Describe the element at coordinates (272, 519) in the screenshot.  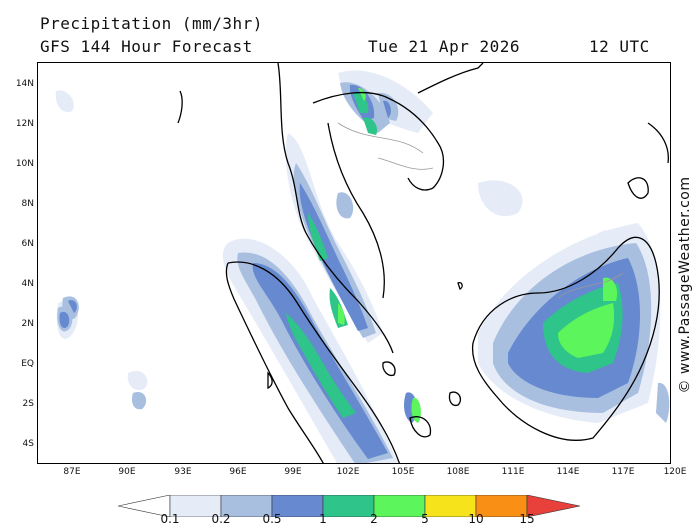
I see `legend-label-0.5: 0.5` at that location.